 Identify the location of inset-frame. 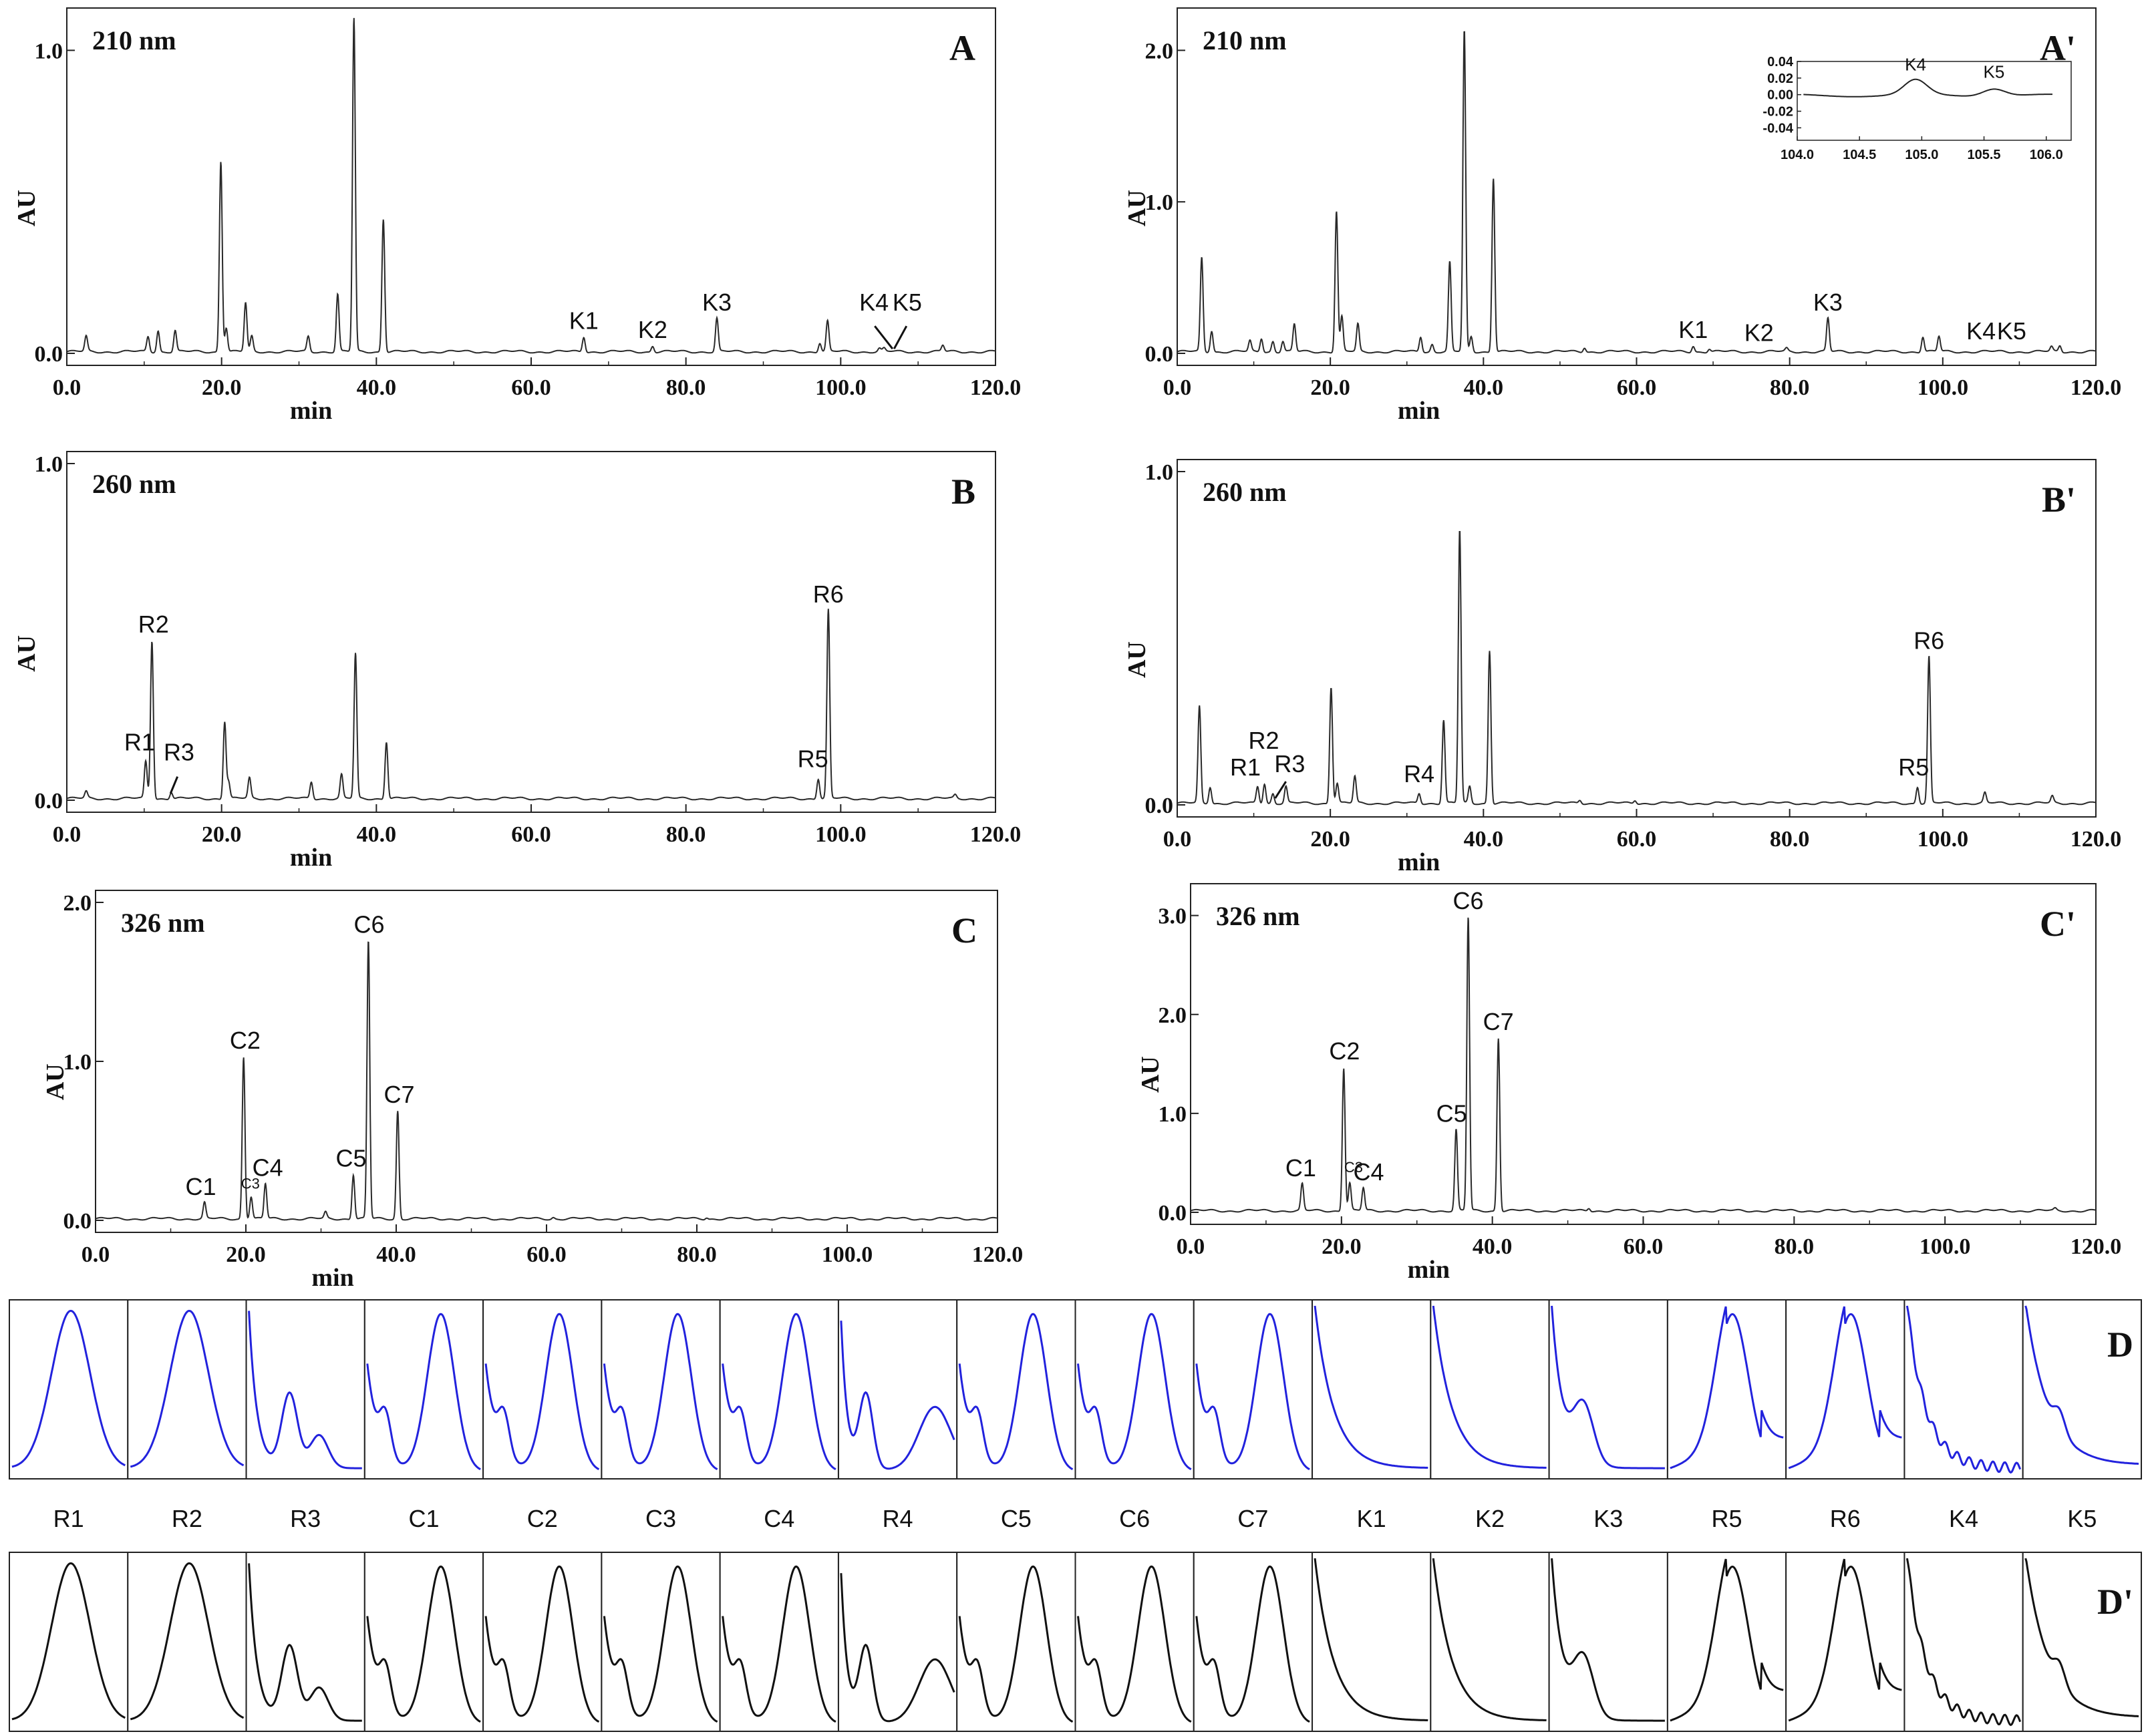
(1934, 101).